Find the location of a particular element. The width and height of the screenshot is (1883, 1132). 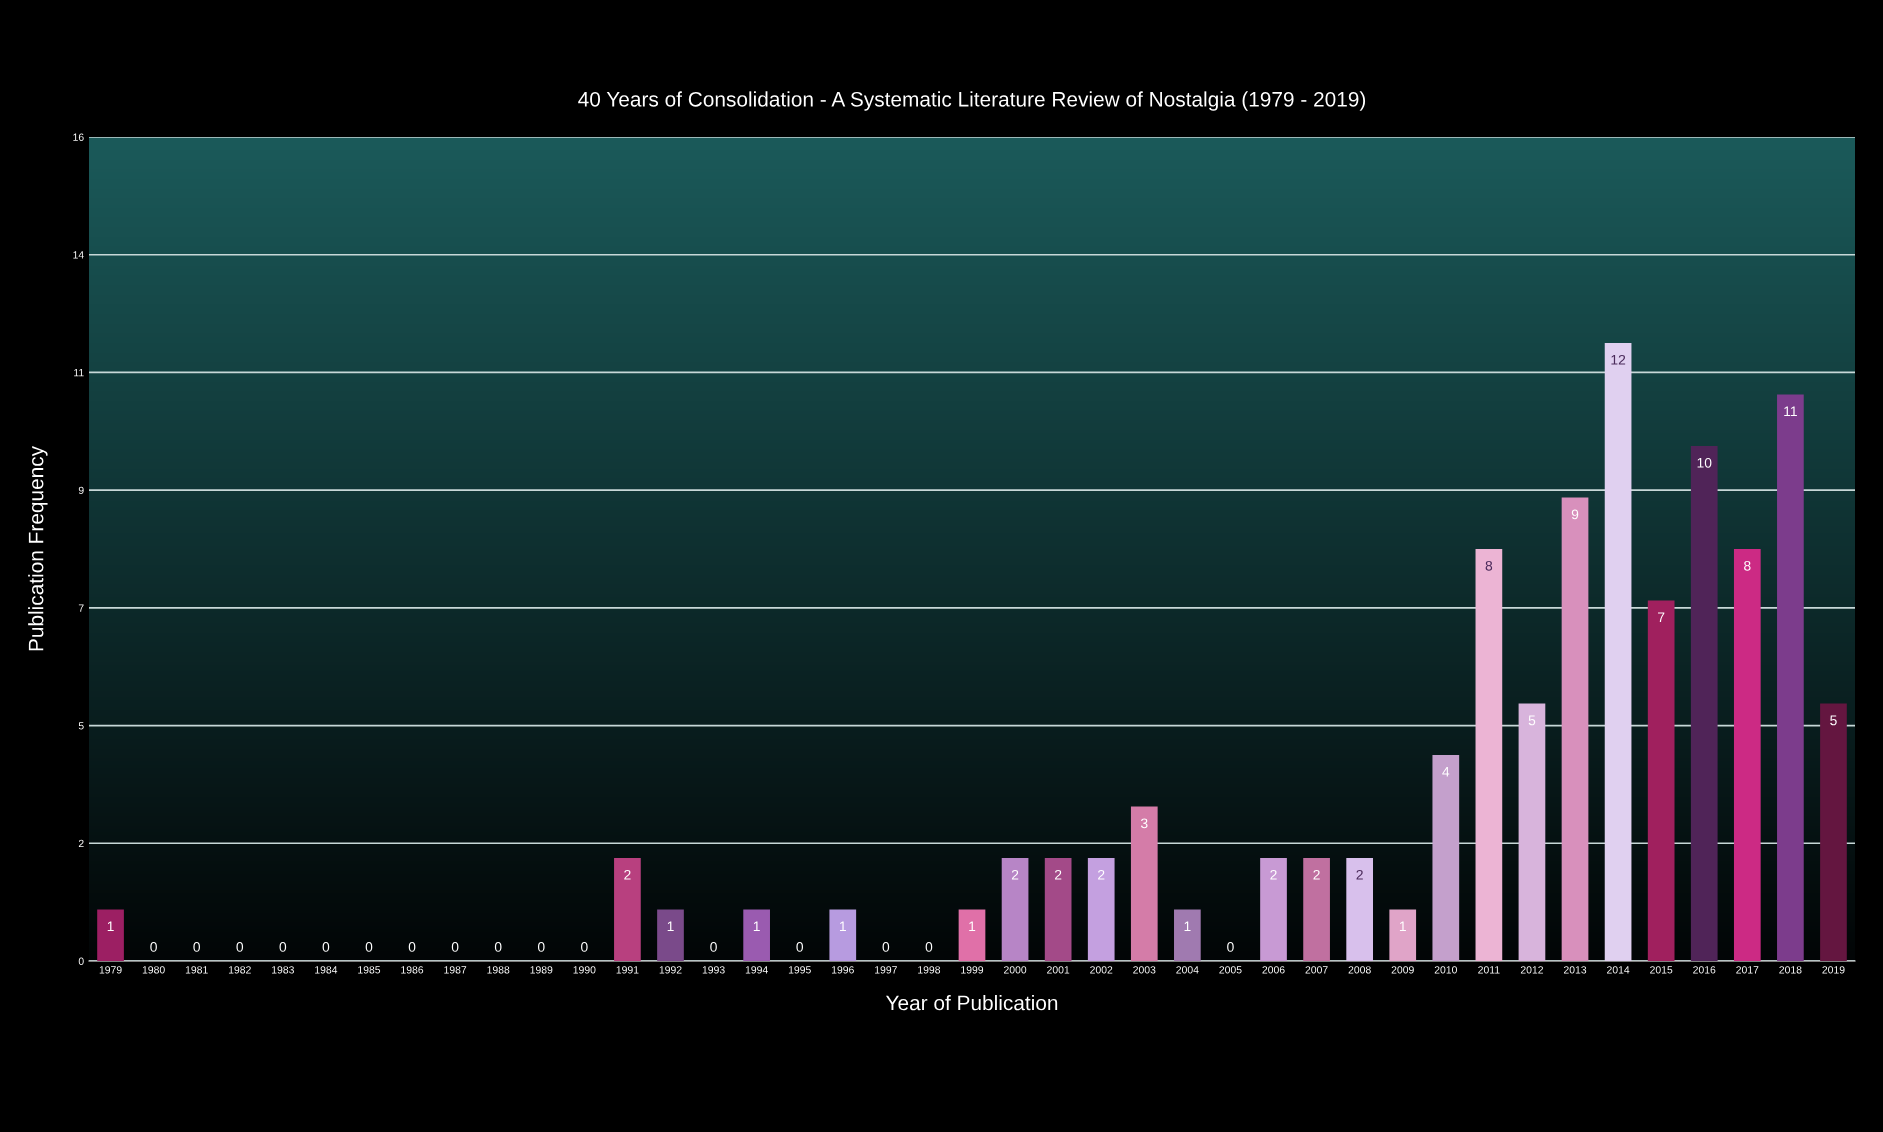

x-tick-label: 2003 is located at coordinates (1144, 970).